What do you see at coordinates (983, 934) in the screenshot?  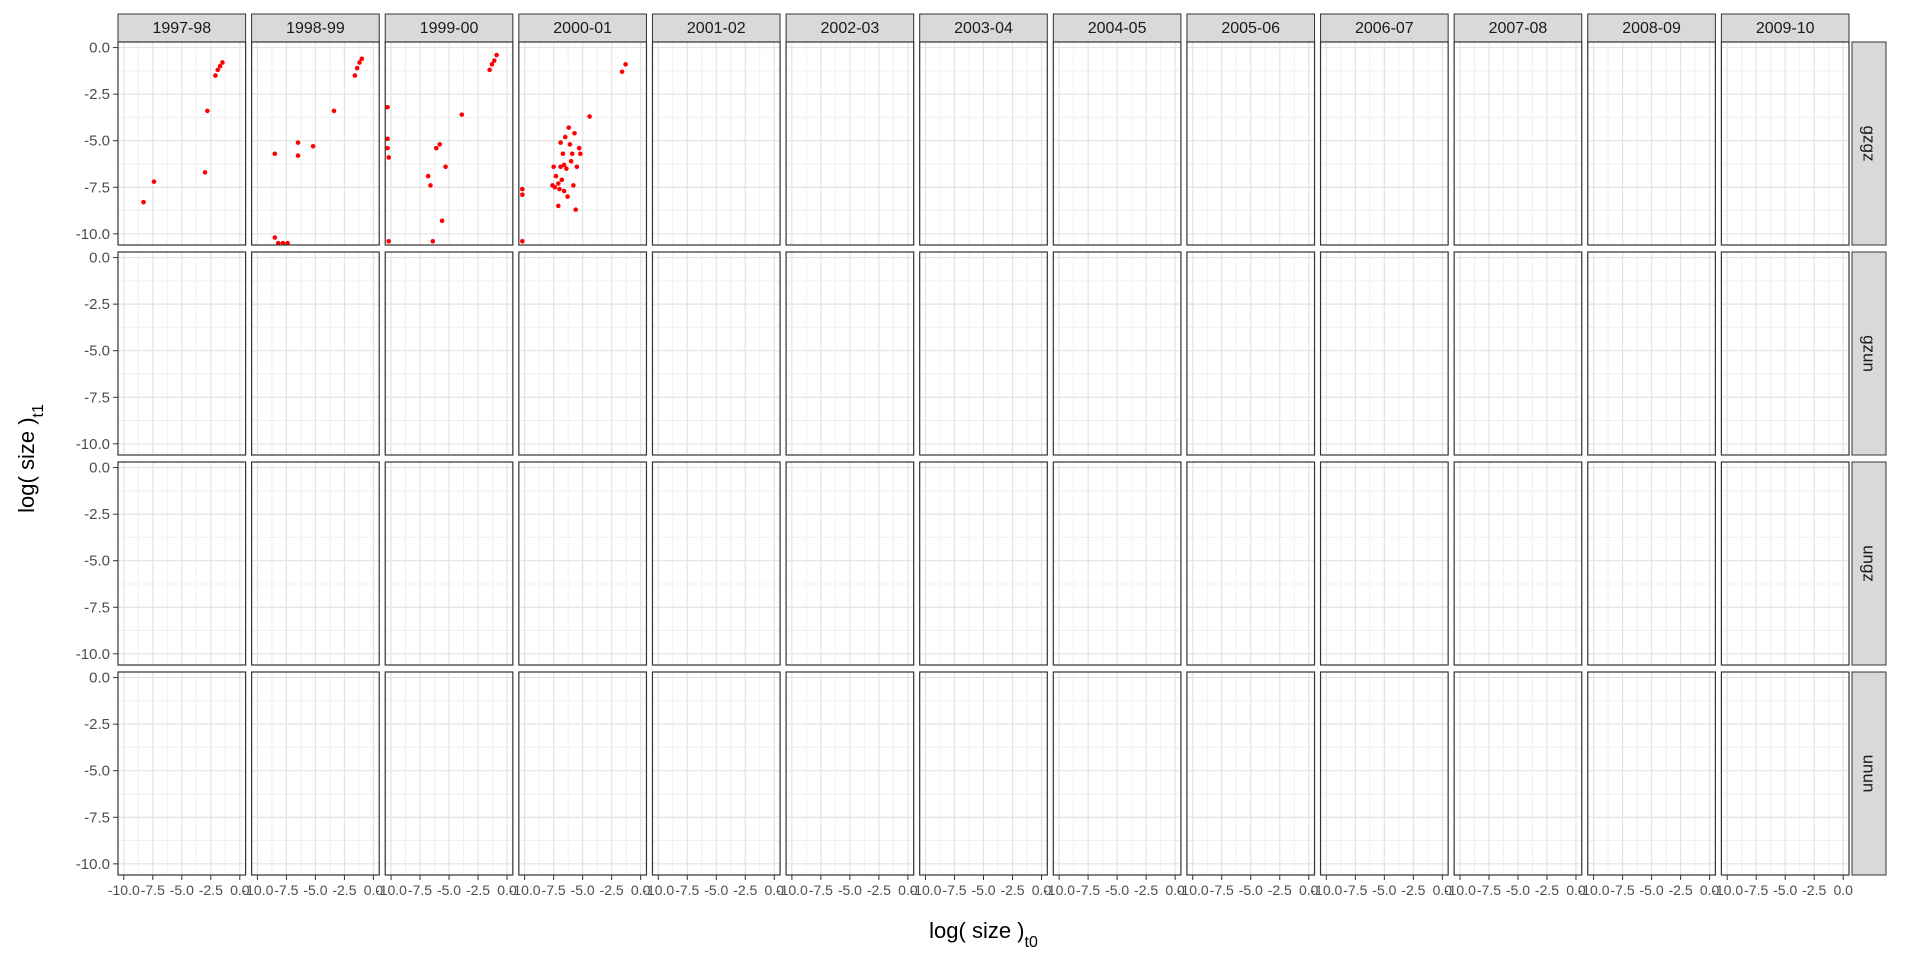 I see `x-axis-title: log( size )t0` at bounding box center [983, 934].